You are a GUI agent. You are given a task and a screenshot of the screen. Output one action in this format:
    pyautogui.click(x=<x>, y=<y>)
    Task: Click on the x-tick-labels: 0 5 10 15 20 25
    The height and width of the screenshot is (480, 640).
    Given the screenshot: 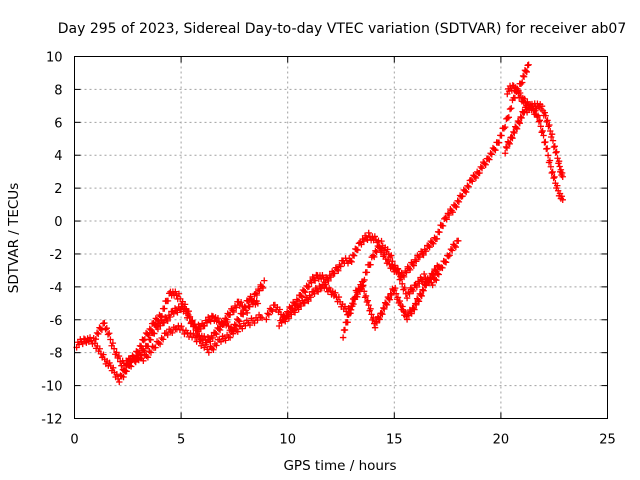 What is the action you would take?
    pyautogui.click(x=342, y=440)
    